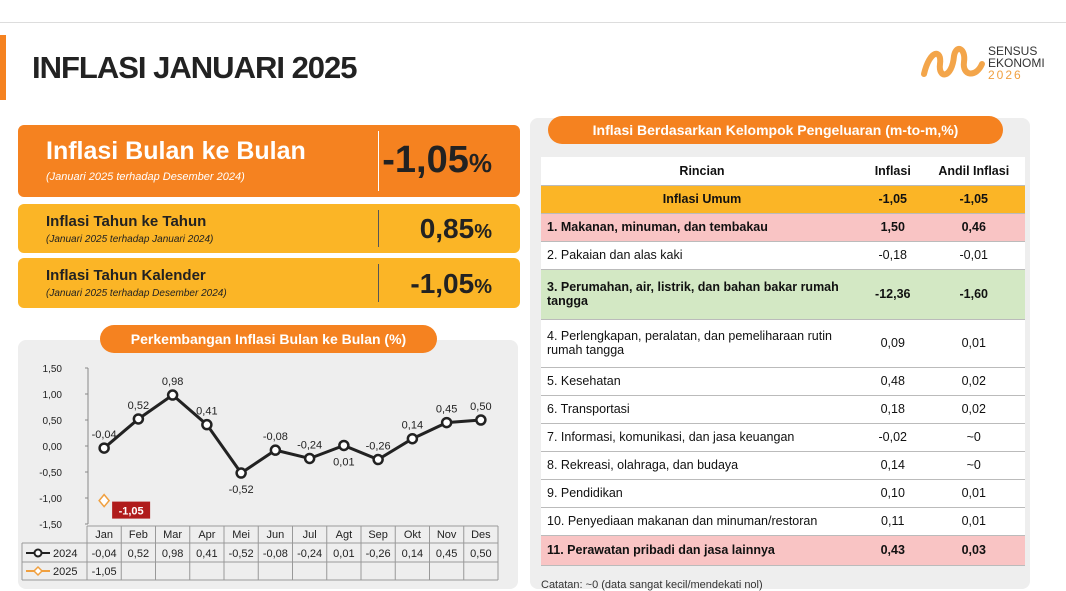 Image resolution: width=1066 pixels, height=591 pixels. Describe the element at coordinates (206, 412) in the screenshot. I see `data-label: 0,41` at that location.